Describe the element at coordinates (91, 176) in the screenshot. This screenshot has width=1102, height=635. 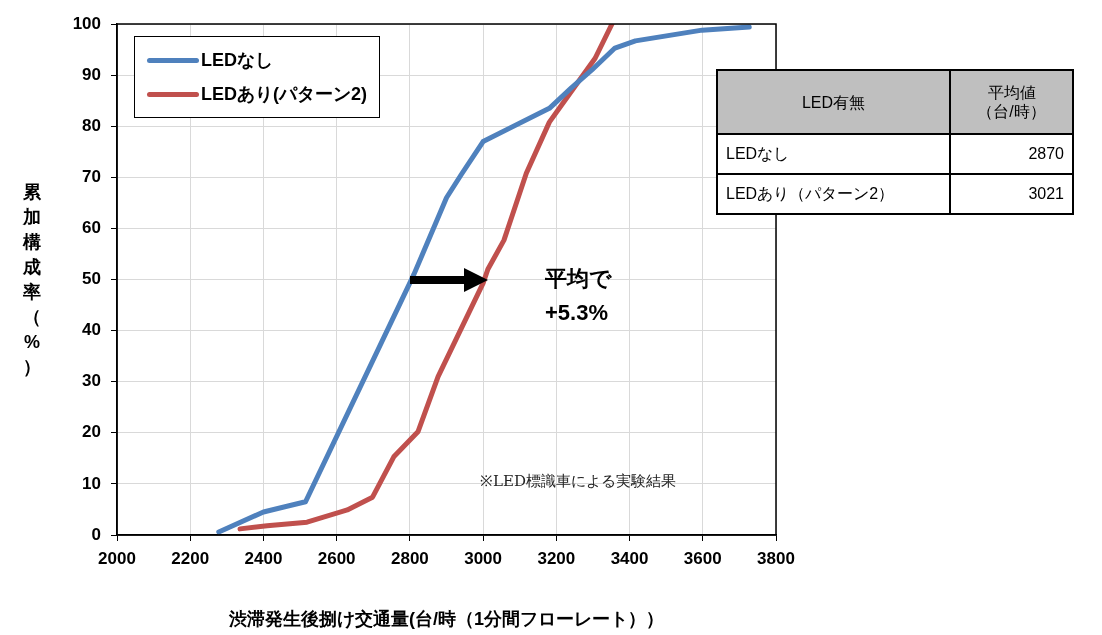
I see `y-tick-label: 70` at that location.